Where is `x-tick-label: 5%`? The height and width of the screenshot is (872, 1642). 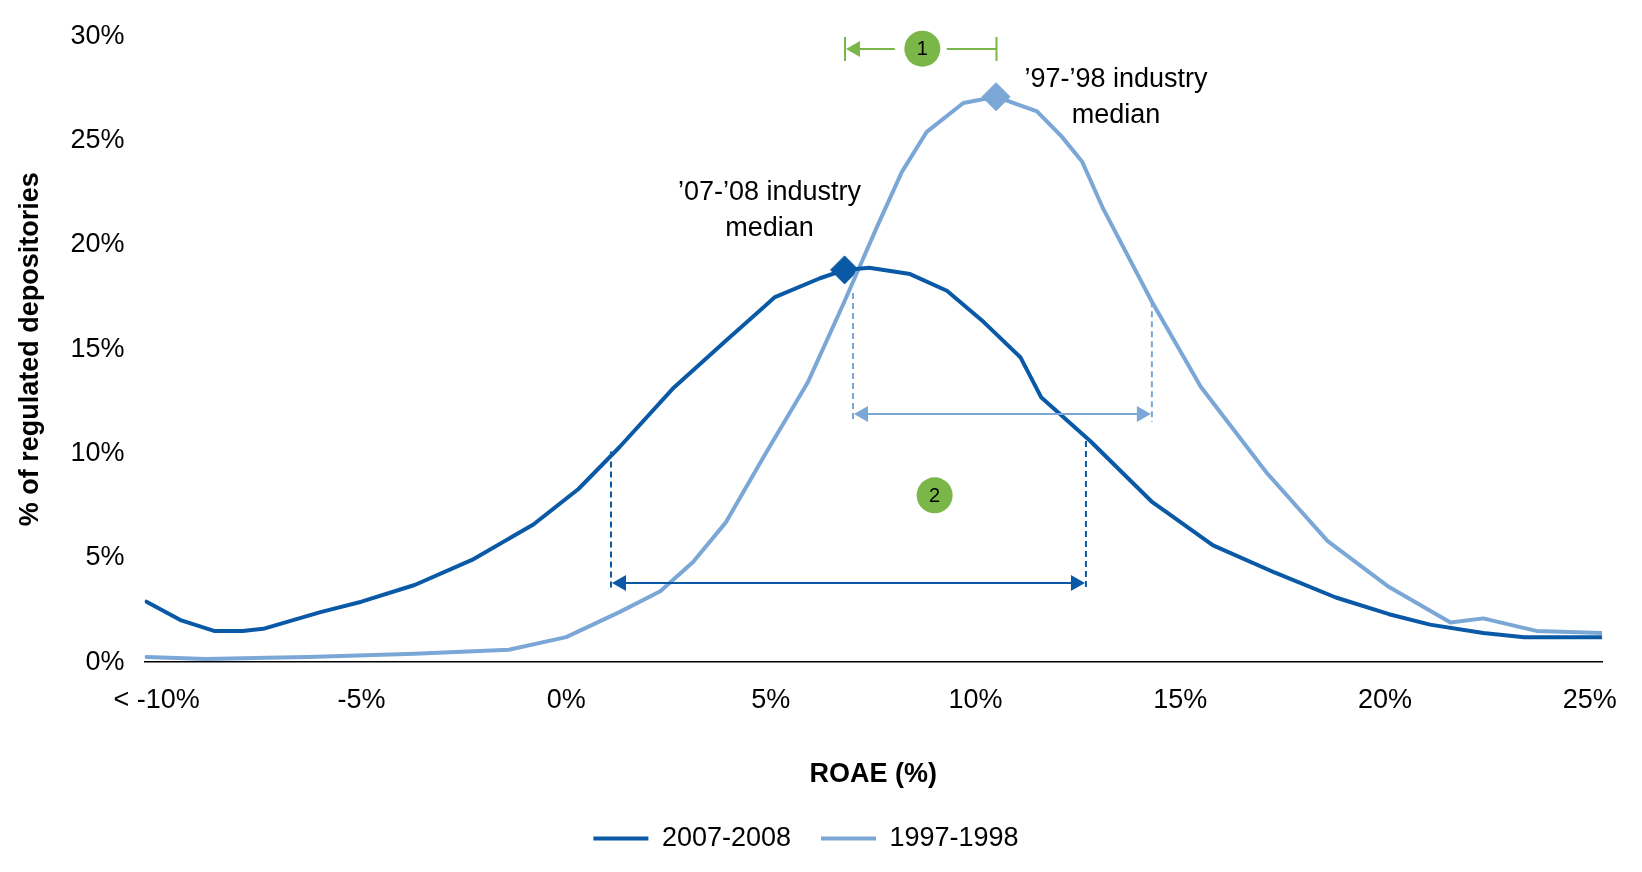
x-tick-label: 5% is located at coordinates (771, 698).